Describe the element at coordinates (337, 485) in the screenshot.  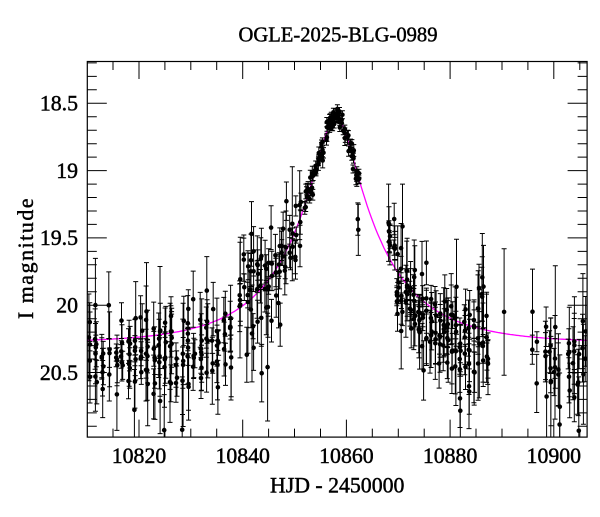
I see `svg-text: HJD - 2450000` at that location.